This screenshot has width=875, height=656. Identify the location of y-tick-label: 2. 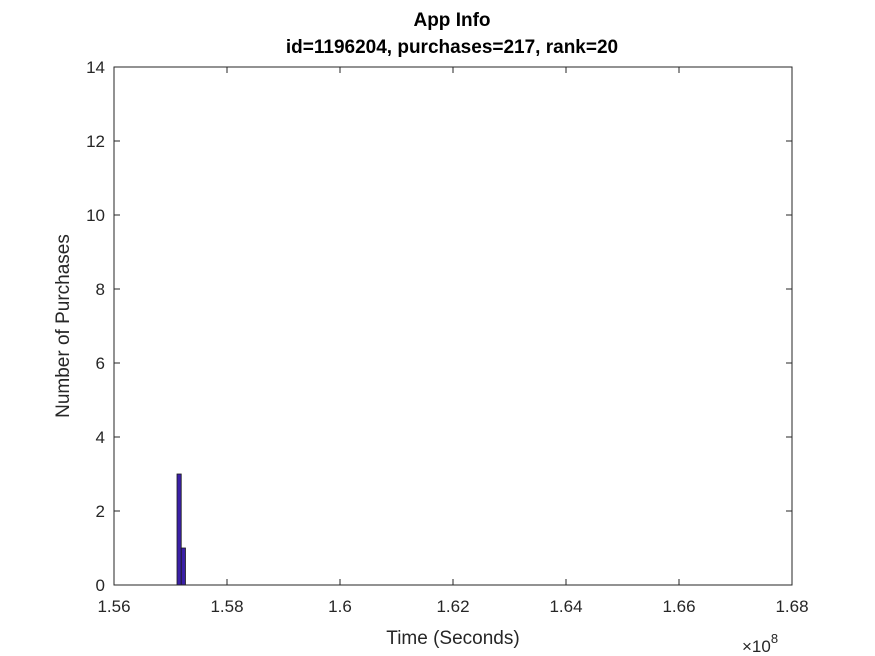
(100, 511).